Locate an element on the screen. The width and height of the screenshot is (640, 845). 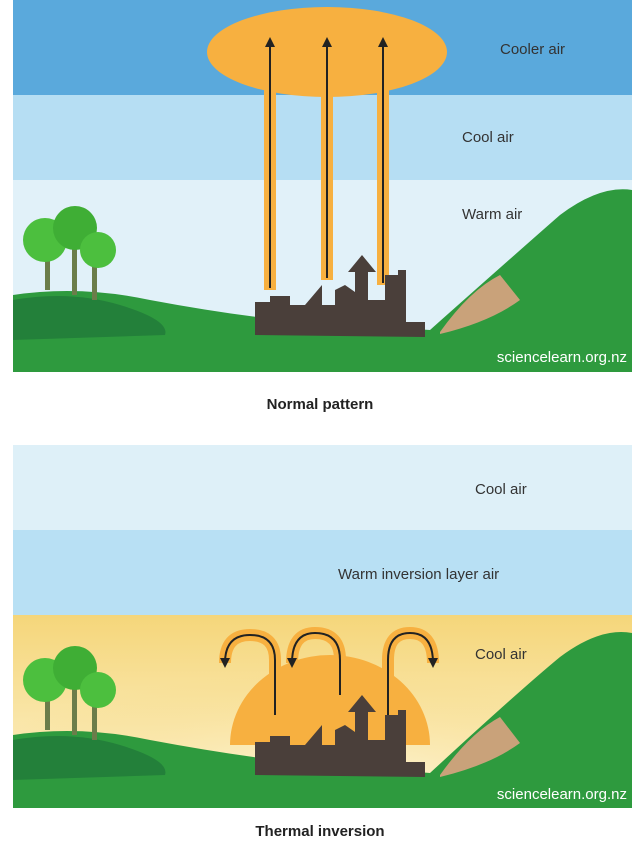
label: Warm air is located at coordinates (492, 214).